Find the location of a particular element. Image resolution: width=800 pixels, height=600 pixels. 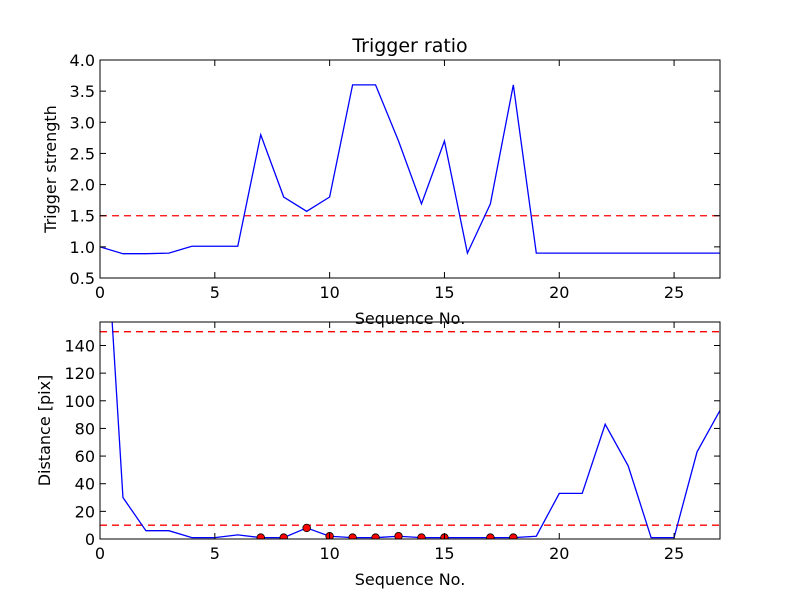

plot2-x-tick-label: 0 is located at coordinates (100, 553).